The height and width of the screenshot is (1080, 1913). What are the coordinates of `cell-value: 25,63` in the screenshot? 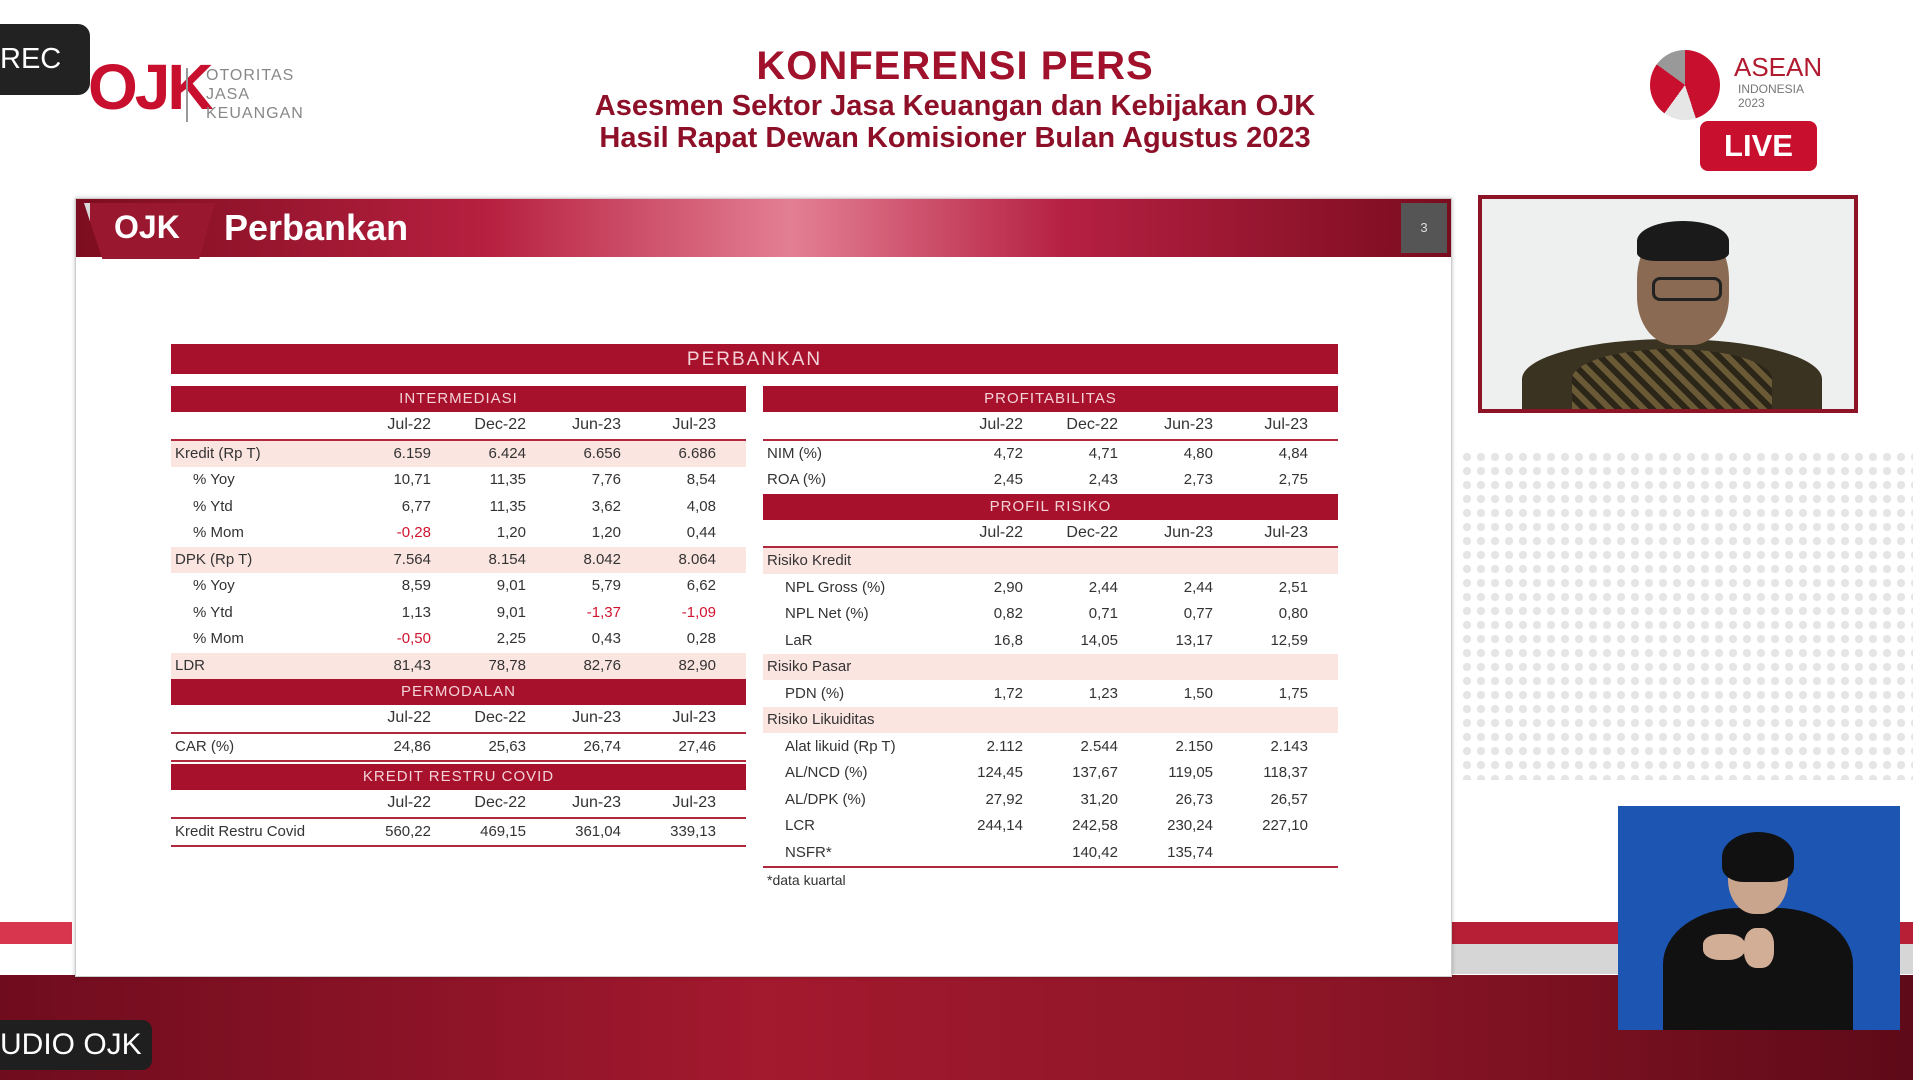 It's located at (507, 746).